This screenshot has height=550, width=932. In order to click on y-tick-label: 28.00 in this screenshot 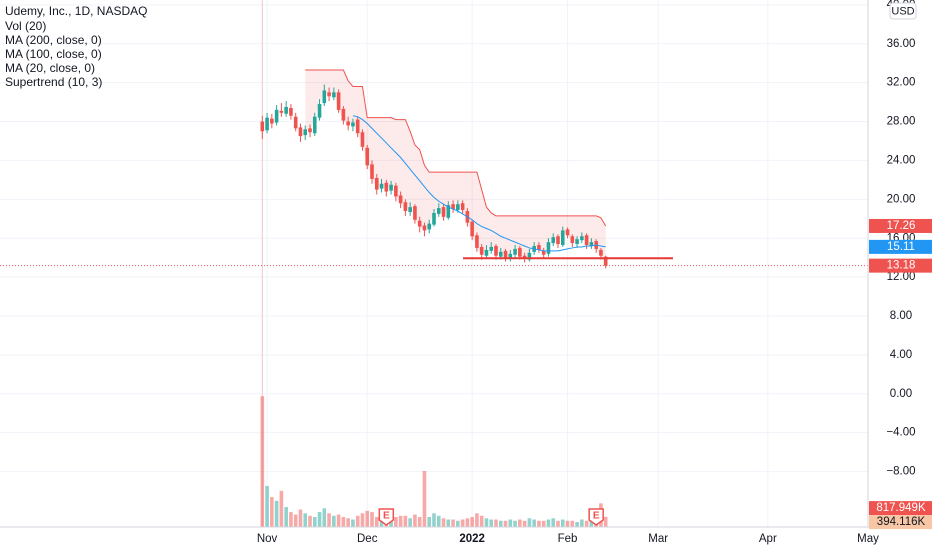, I will do `click(901, 122)`.